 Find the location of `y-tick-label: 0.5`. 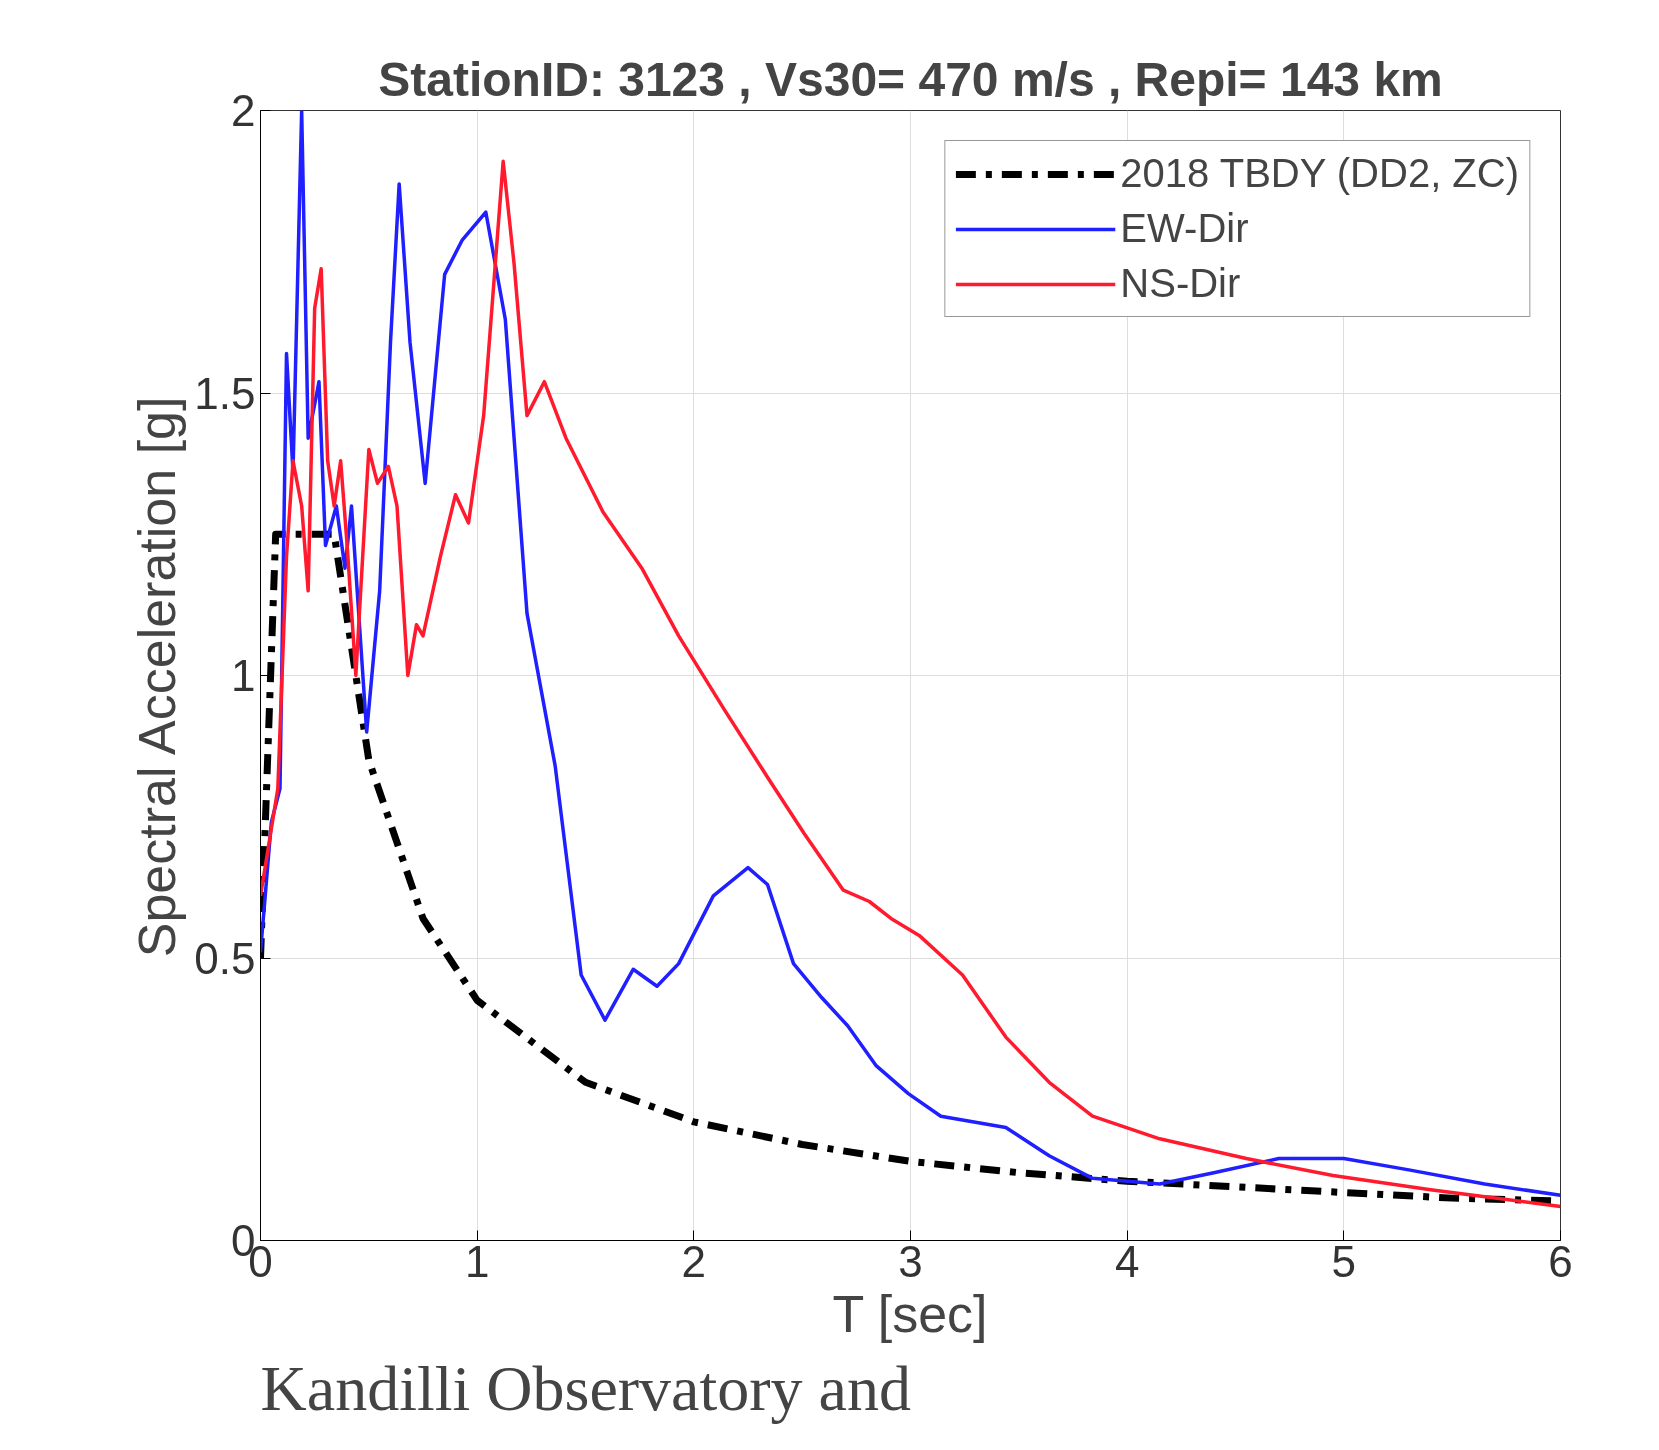

y-tick-label: 0.5 is located at coordinates (225, 958).